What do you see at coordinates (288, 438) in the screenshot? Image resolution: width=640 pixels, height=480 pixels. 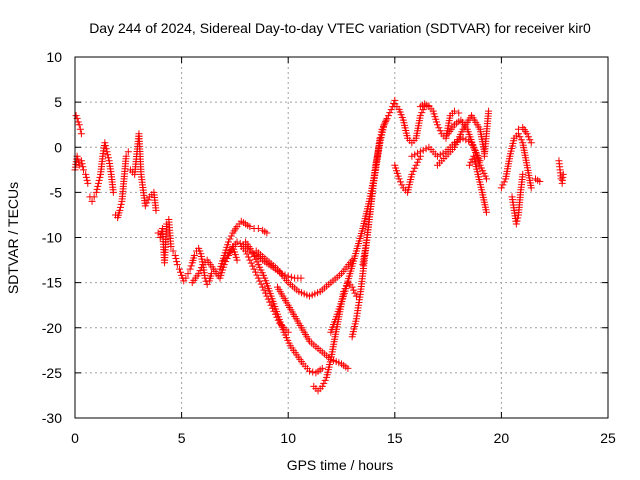 I see `x-tick-label: 10` at bounding box center [288, 438].